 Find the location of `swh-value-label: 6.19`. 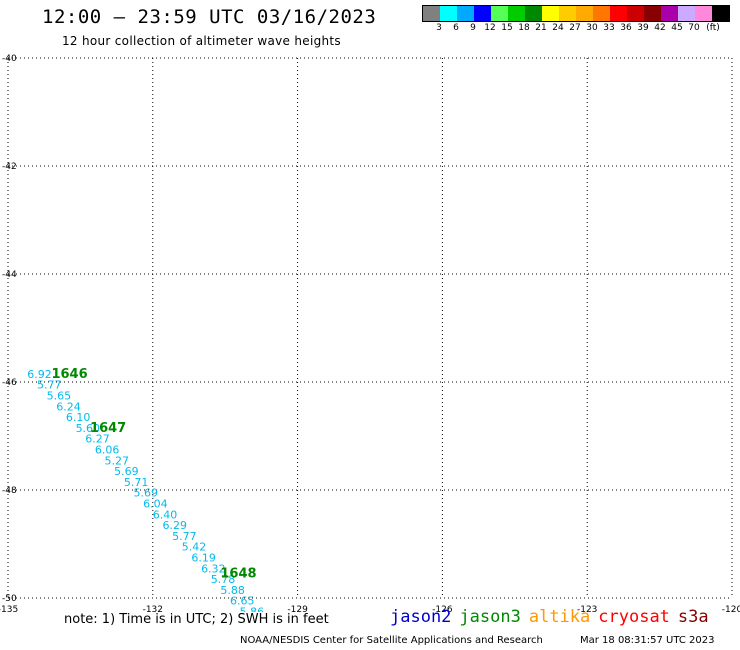

swh-value-label: 6.19 is located at coordinates (203, 558).